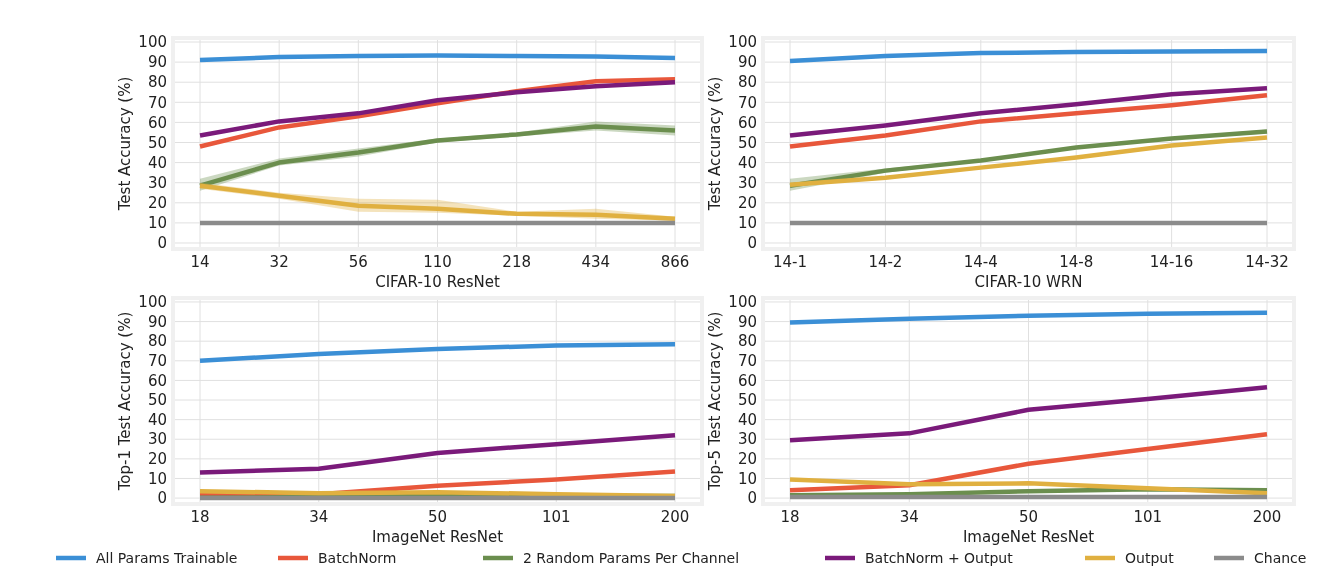 Image resolution: width=1340 pixels, height=570 pixels. I want to click on x-tick-label: 434, so click(596, 262).